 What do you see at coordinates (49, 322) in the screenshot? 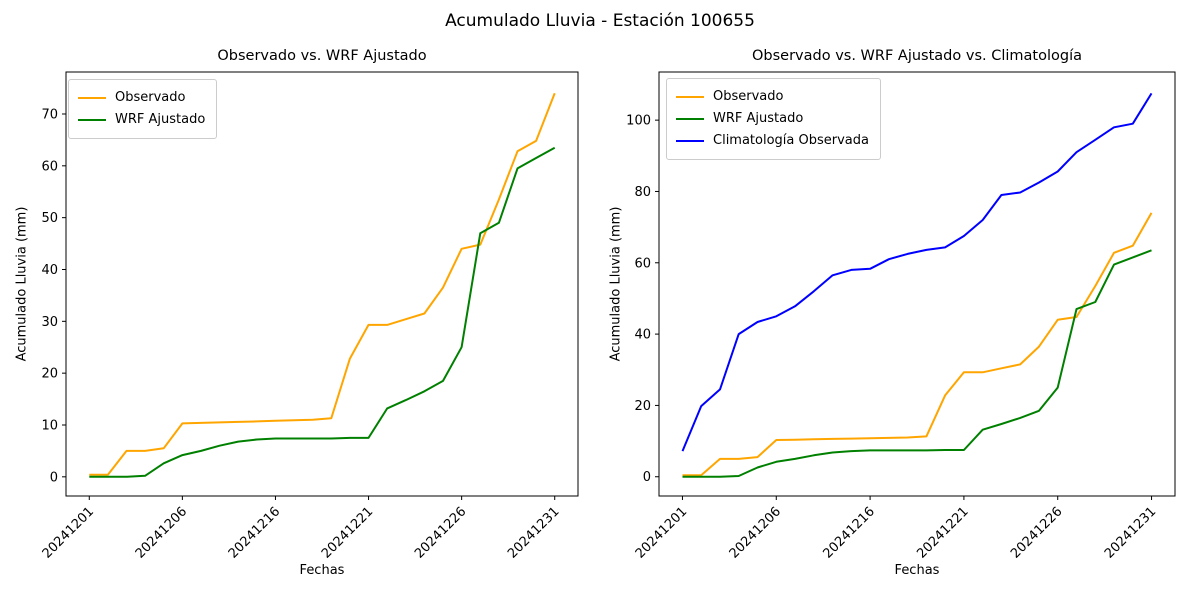
I see `svg-text: 30` at bounding box center [49, 322].